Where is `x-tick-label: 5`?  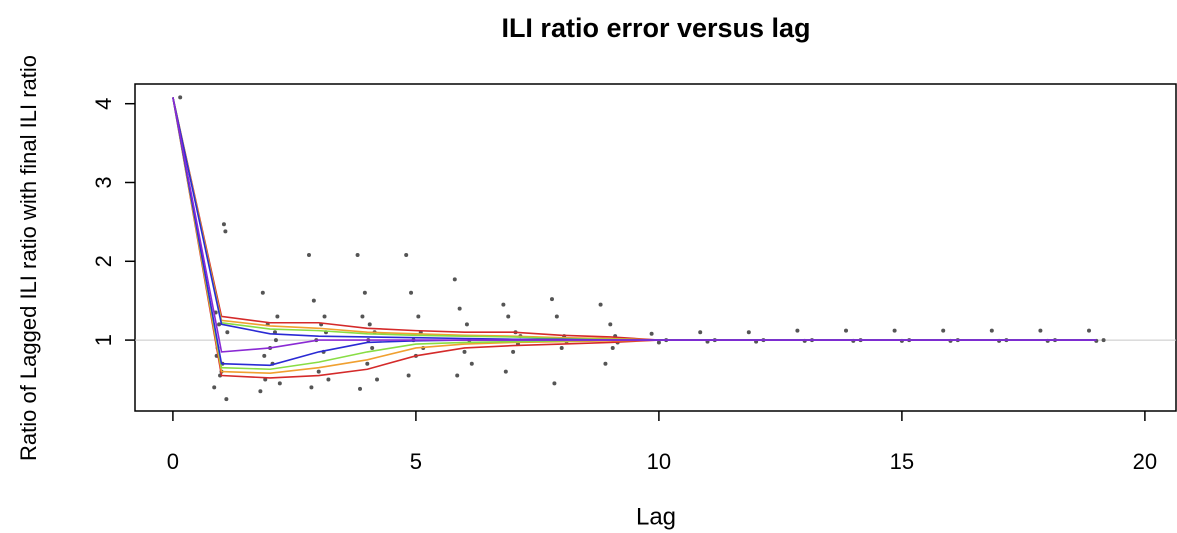
x-tick-label: 5 is located at coordinates (416, 461).